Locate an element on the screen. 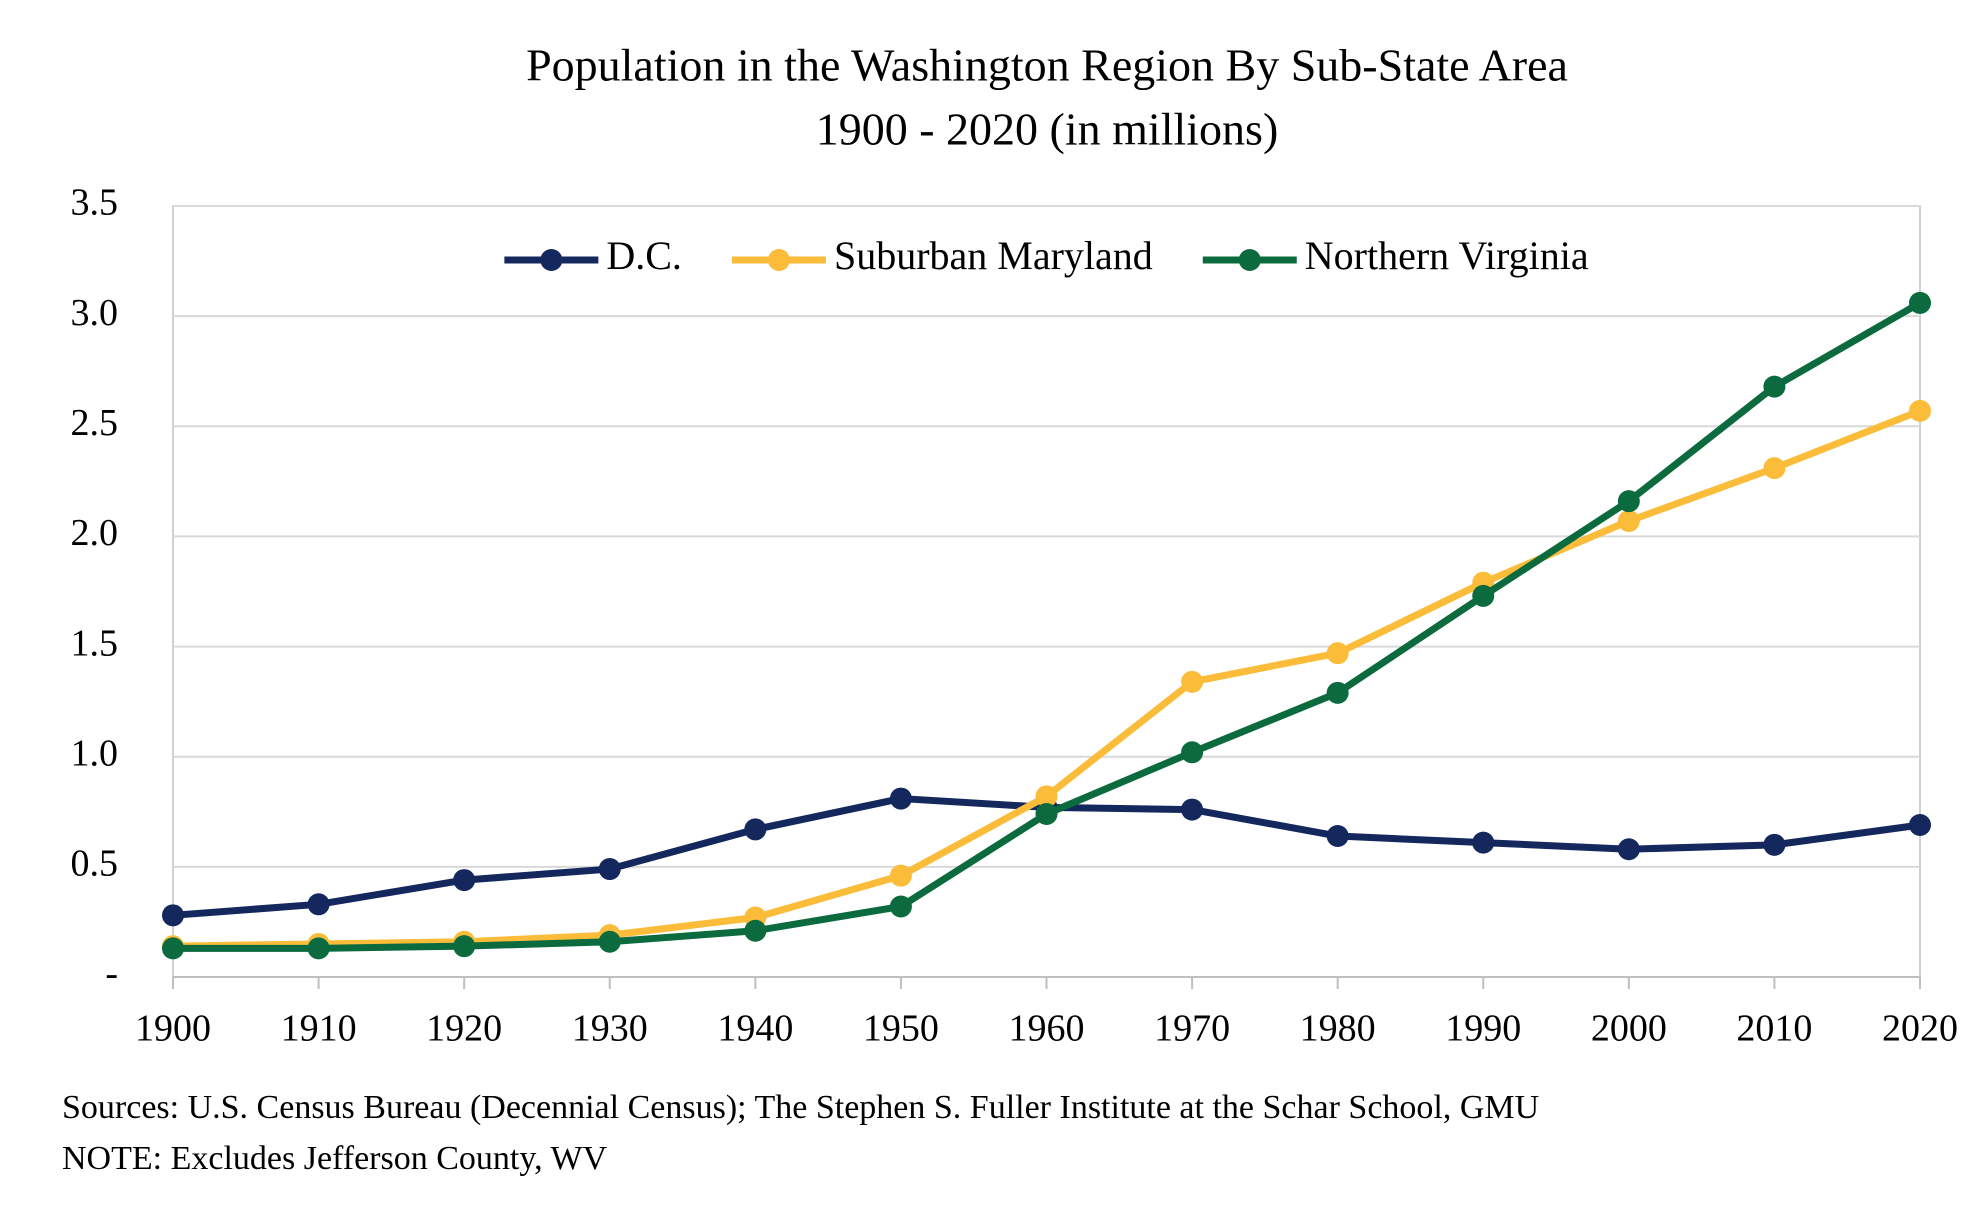 This screenshot has height=1223, width=1985. x-tick-label: 1980 is located at coordinates (1338, 1029).